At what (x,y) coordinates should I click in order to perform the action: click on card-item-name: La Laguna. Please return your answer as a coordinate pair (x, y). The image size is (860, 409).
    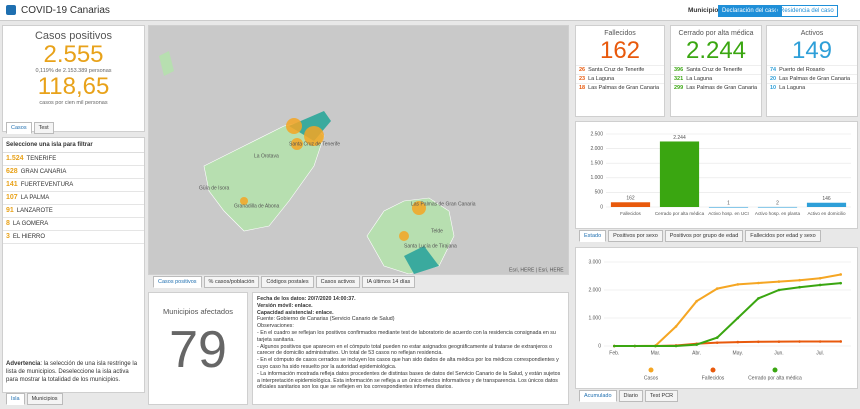
    Looking at the image, I should click on (699, 79).